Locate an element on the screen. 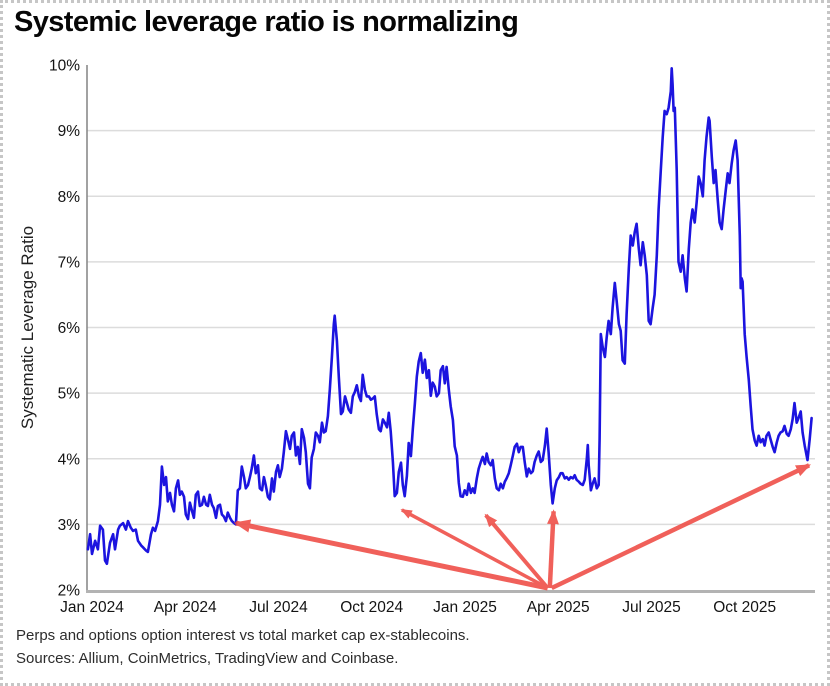 The width and height of the screenshot is (830, 686). x-tick-label: Oct 2025 is located at coordinates (744, 607).